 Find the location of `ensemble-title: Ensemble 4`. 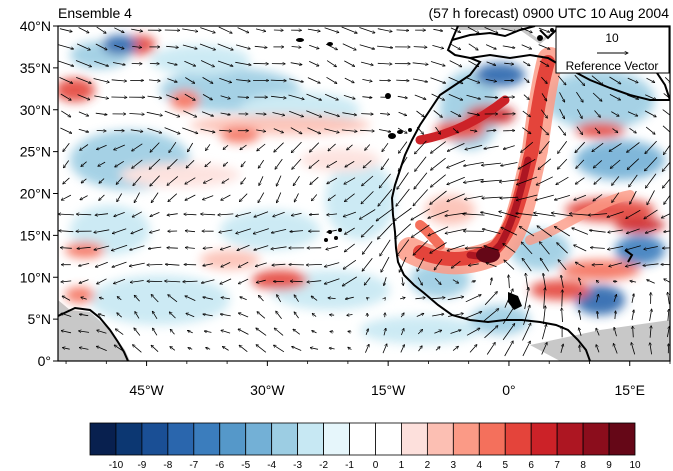

ensemble-title: Ensemble 4 is located at coordinates (95, 13).